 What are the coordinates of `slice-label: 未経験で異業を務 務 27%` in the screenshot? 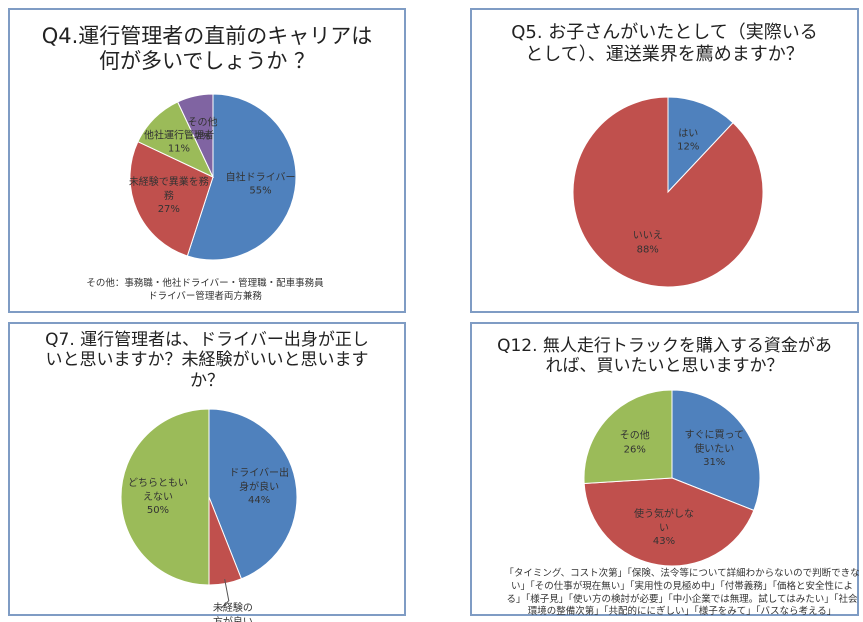 It's located at (169, 196).